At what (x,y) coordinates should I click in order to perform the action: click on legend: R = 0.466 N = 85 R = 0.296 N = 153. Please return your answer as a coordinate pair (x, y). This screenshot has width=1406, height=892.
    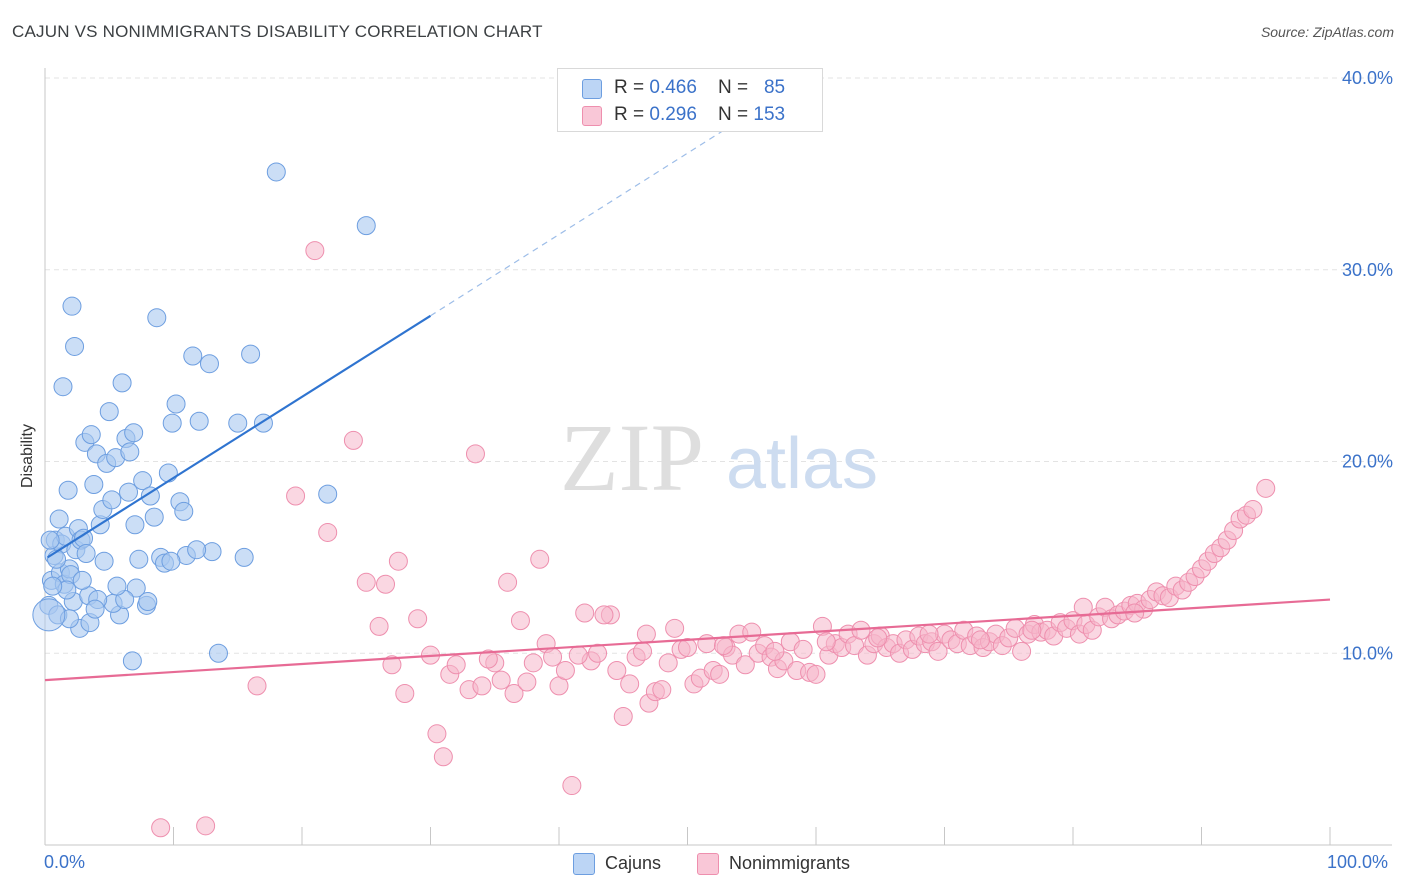
    Looking at the image, I should click on (690, 100).